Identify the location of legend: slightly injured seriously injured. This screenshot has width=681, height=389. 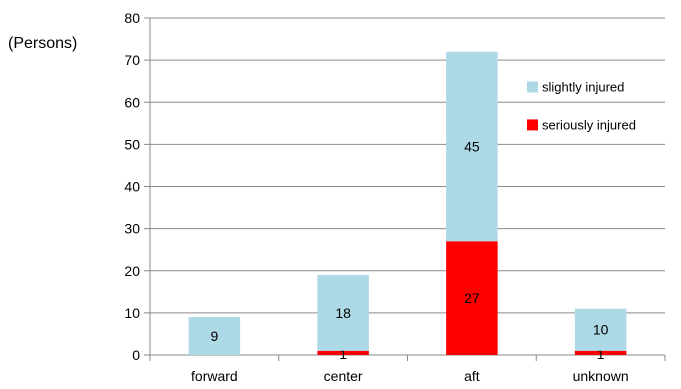
(581, 106).